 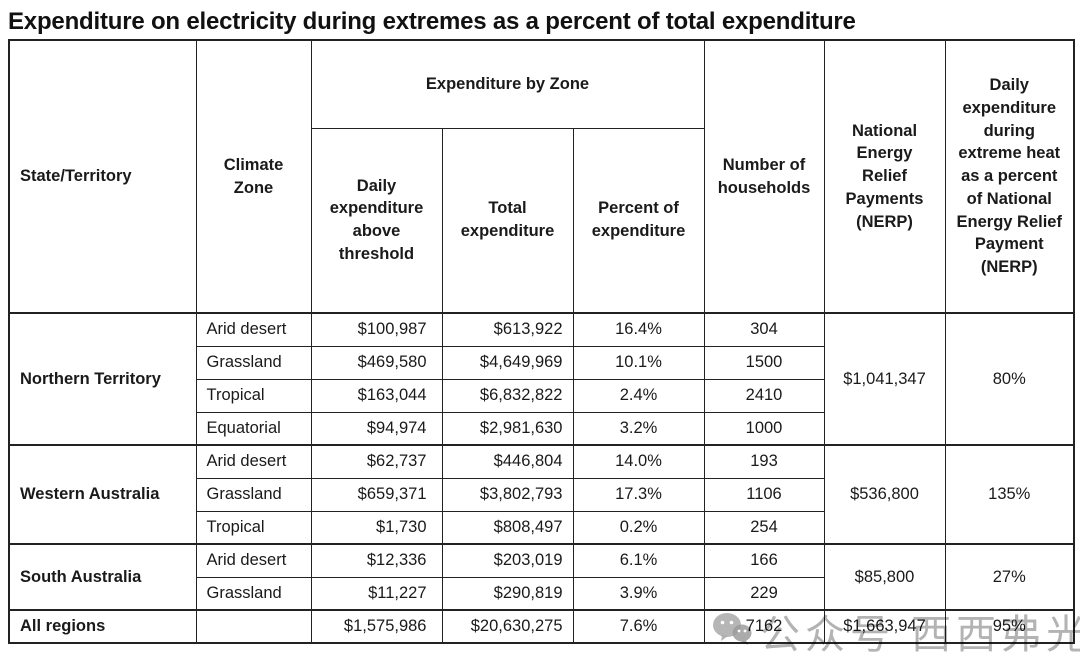 I want to click on table-row: Tropical $1,730 $808,497 0.2% 254, so click(x=541, y=527).